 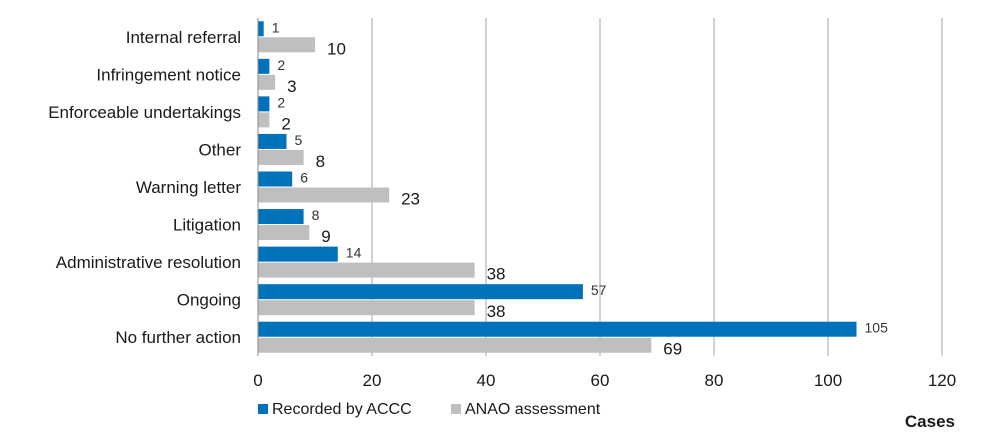 What do you see at coordinates (930, 421) in the screenshot?
I see `x-axis-title: Cases` at bounding box center [930, 421].